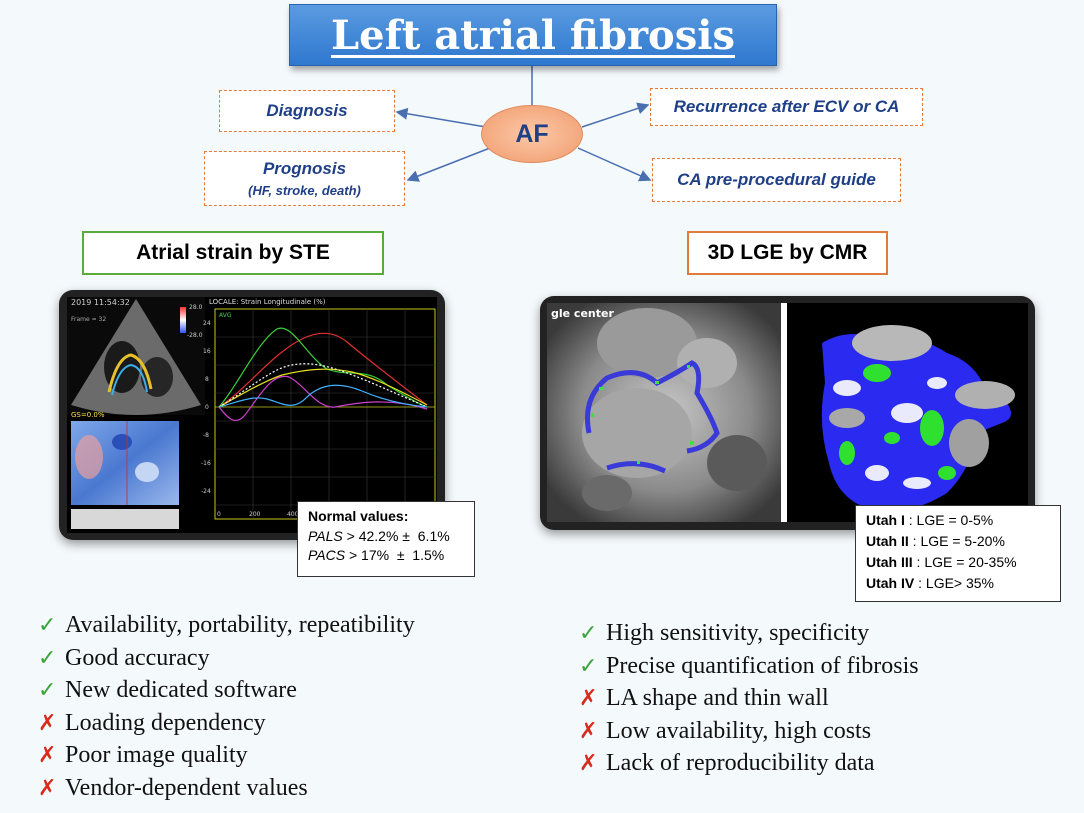  I want to click on curve-green, so click(323, 367).